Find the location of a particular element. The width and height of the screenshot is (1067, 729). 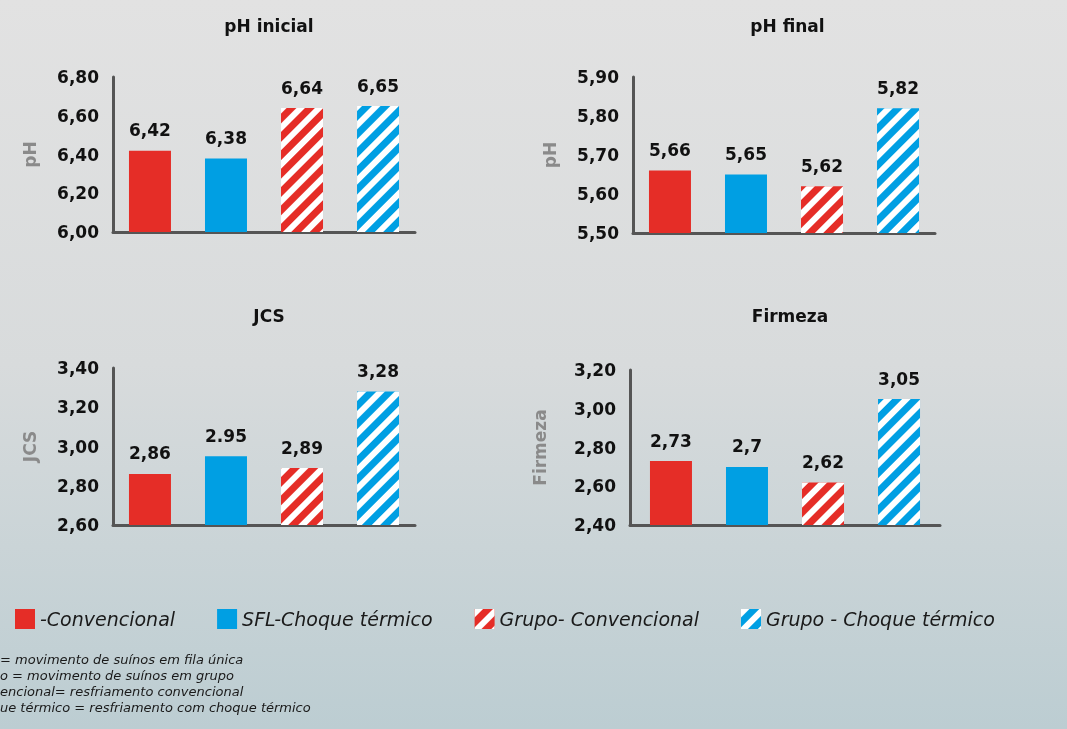

y-tick-label: 6,20 is located at coordinates (78, 193).